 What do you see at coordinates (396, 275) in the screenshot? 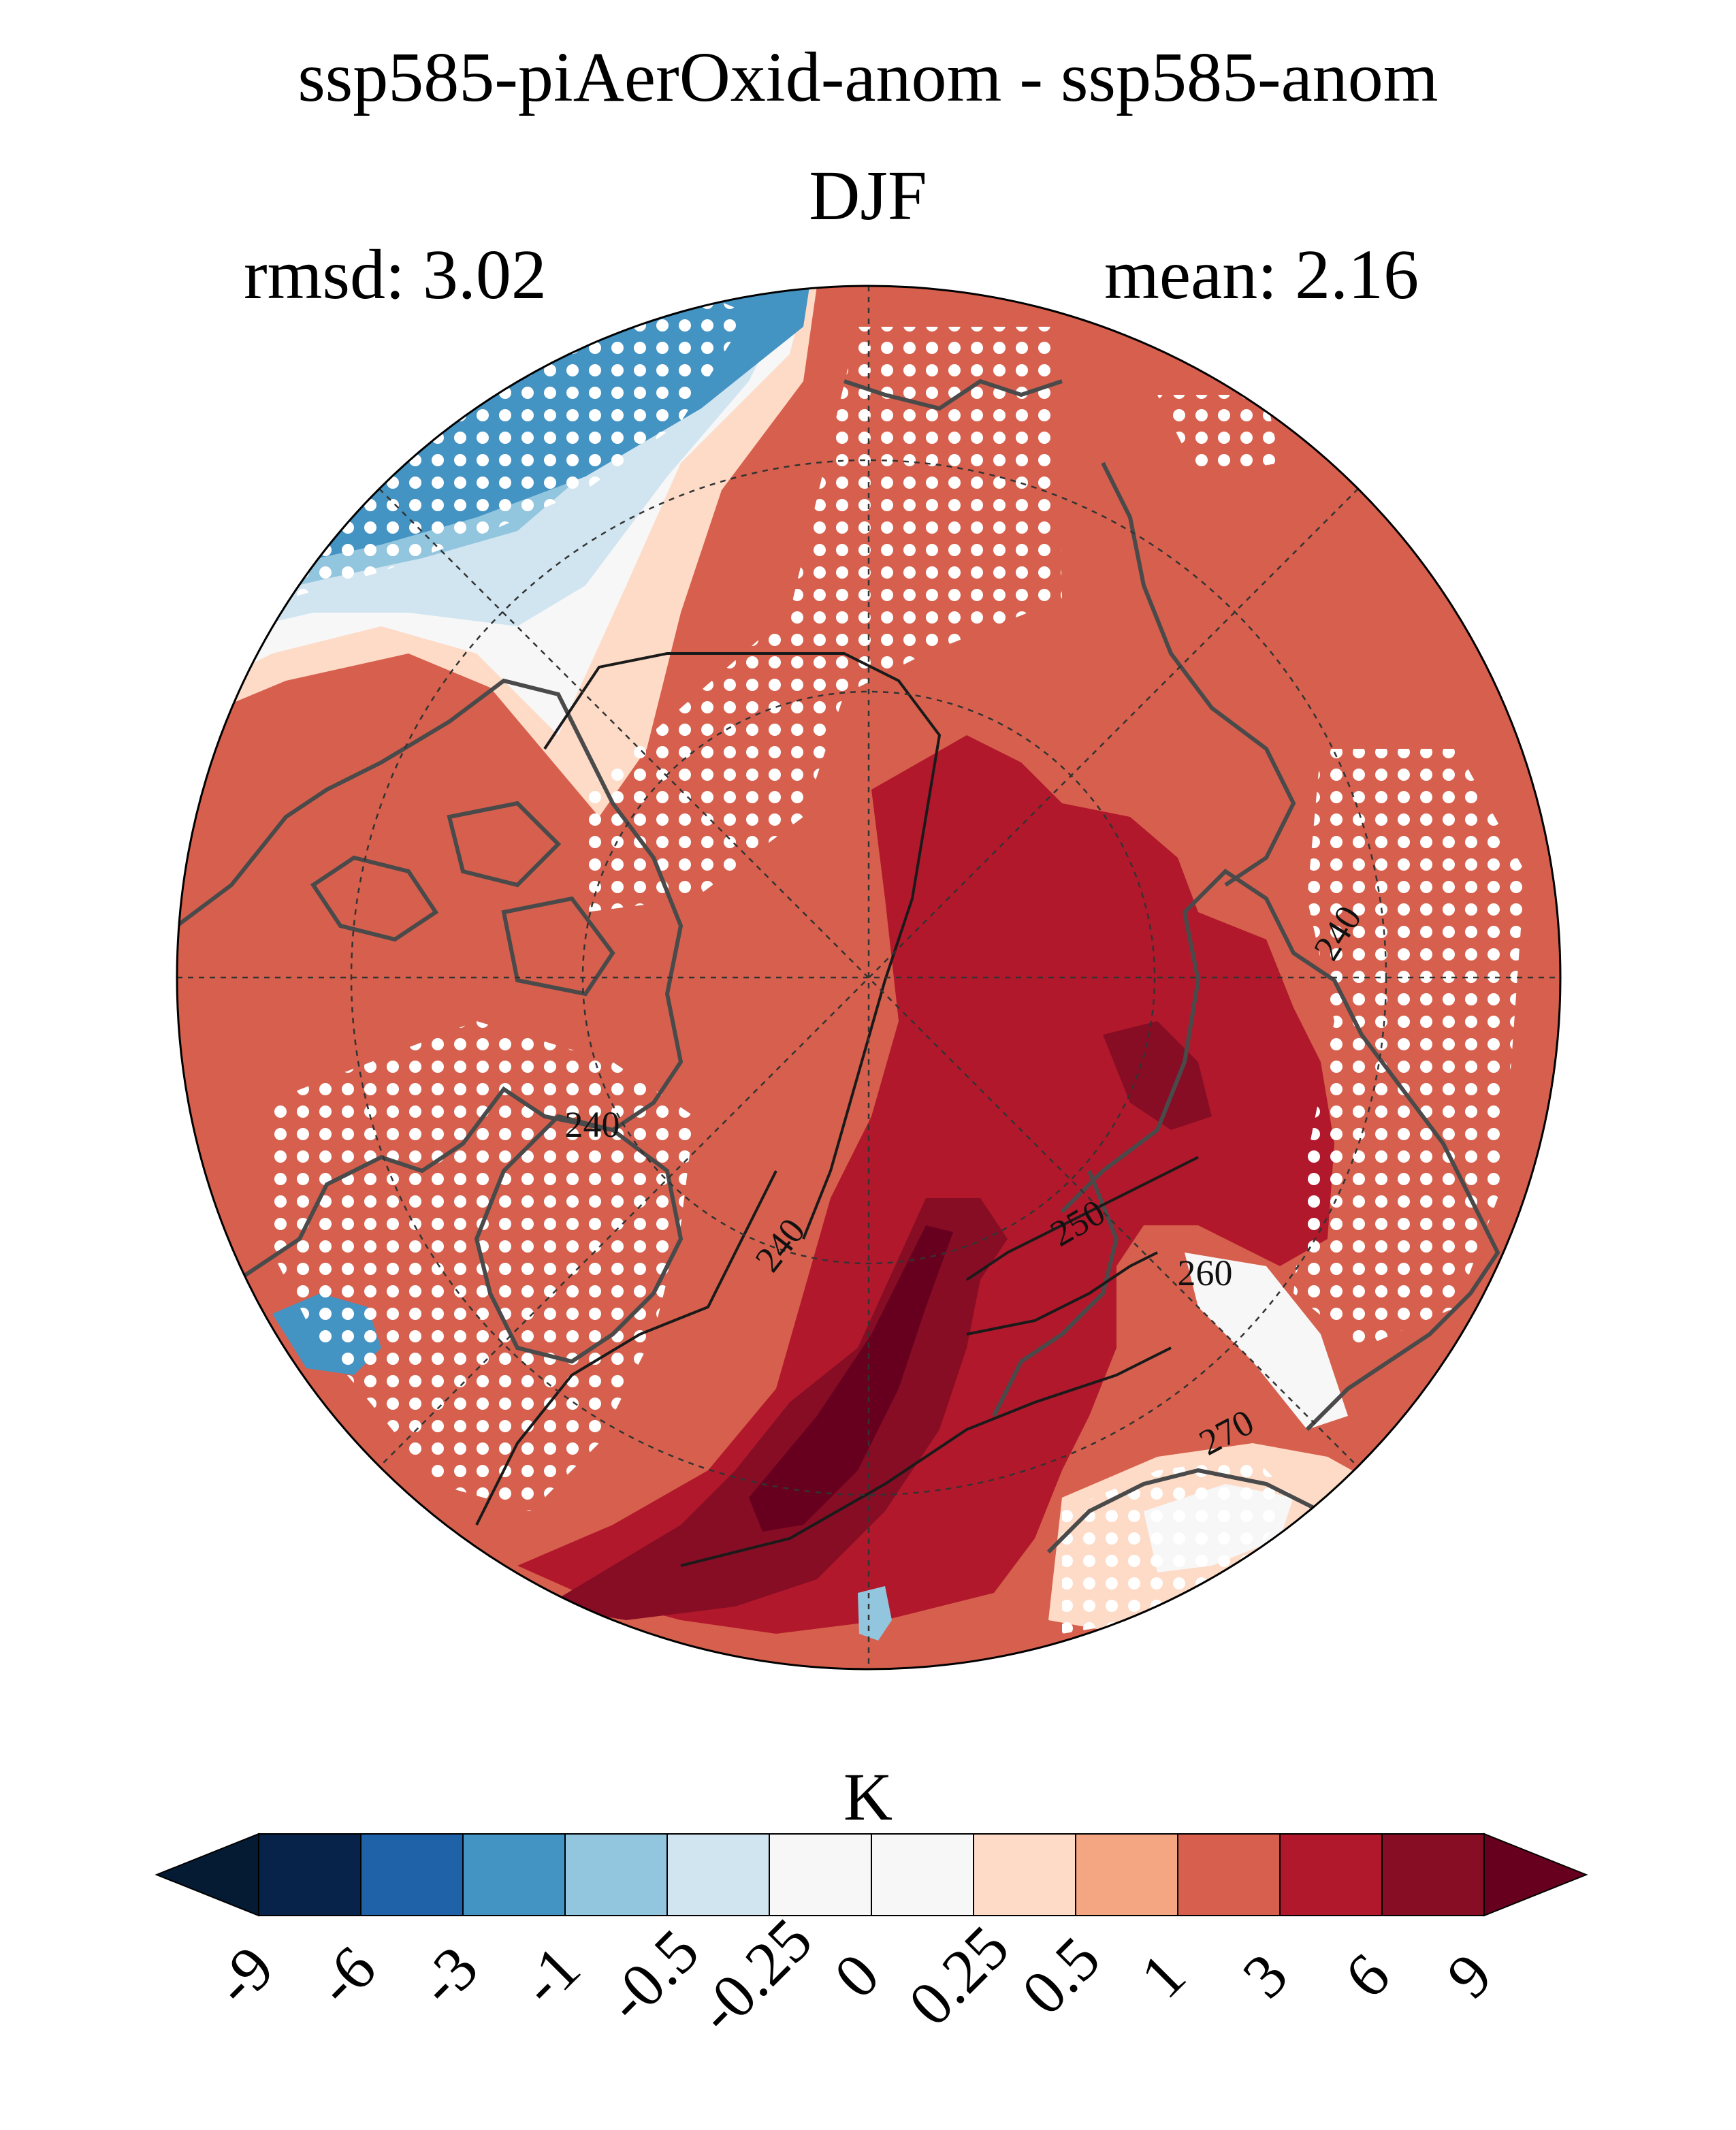
I see `rmsd-label: rmsd: 3.02` at bounding box center [396, 275].